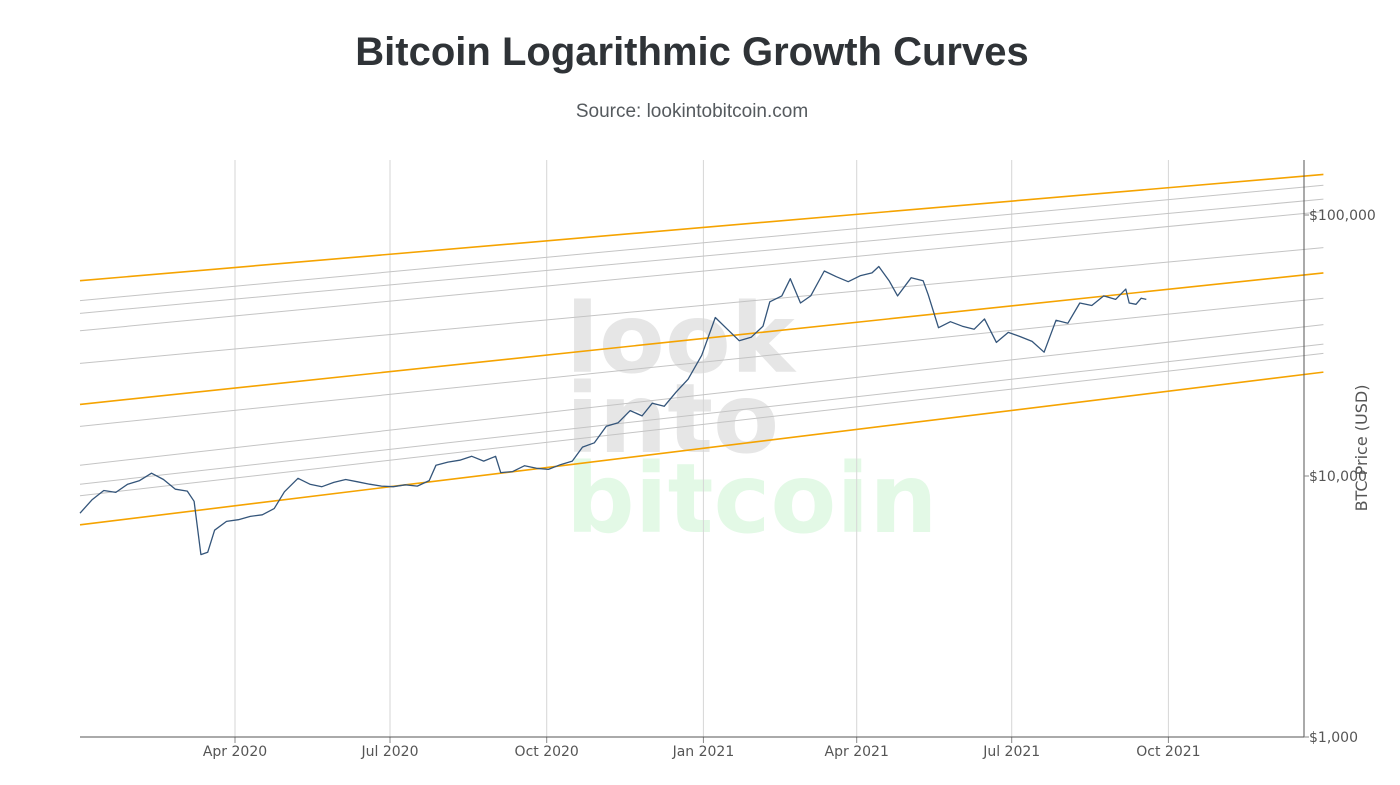 The width and height of the screenshot is (1400, 785). I want to click on chart-title: Bitcoin Logarithmic Growth Curves, so click(692, 52).